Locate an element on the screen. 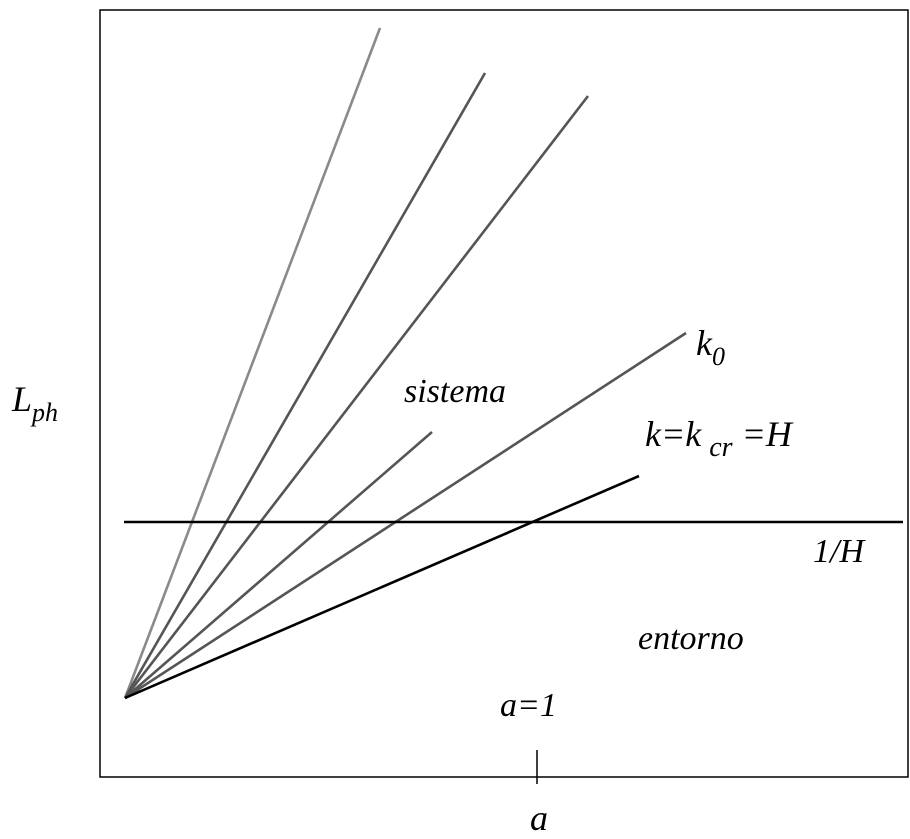 The height and width of the screenshot is (839, 910). region-system-label: sistema is located at coordinates (455, 391).